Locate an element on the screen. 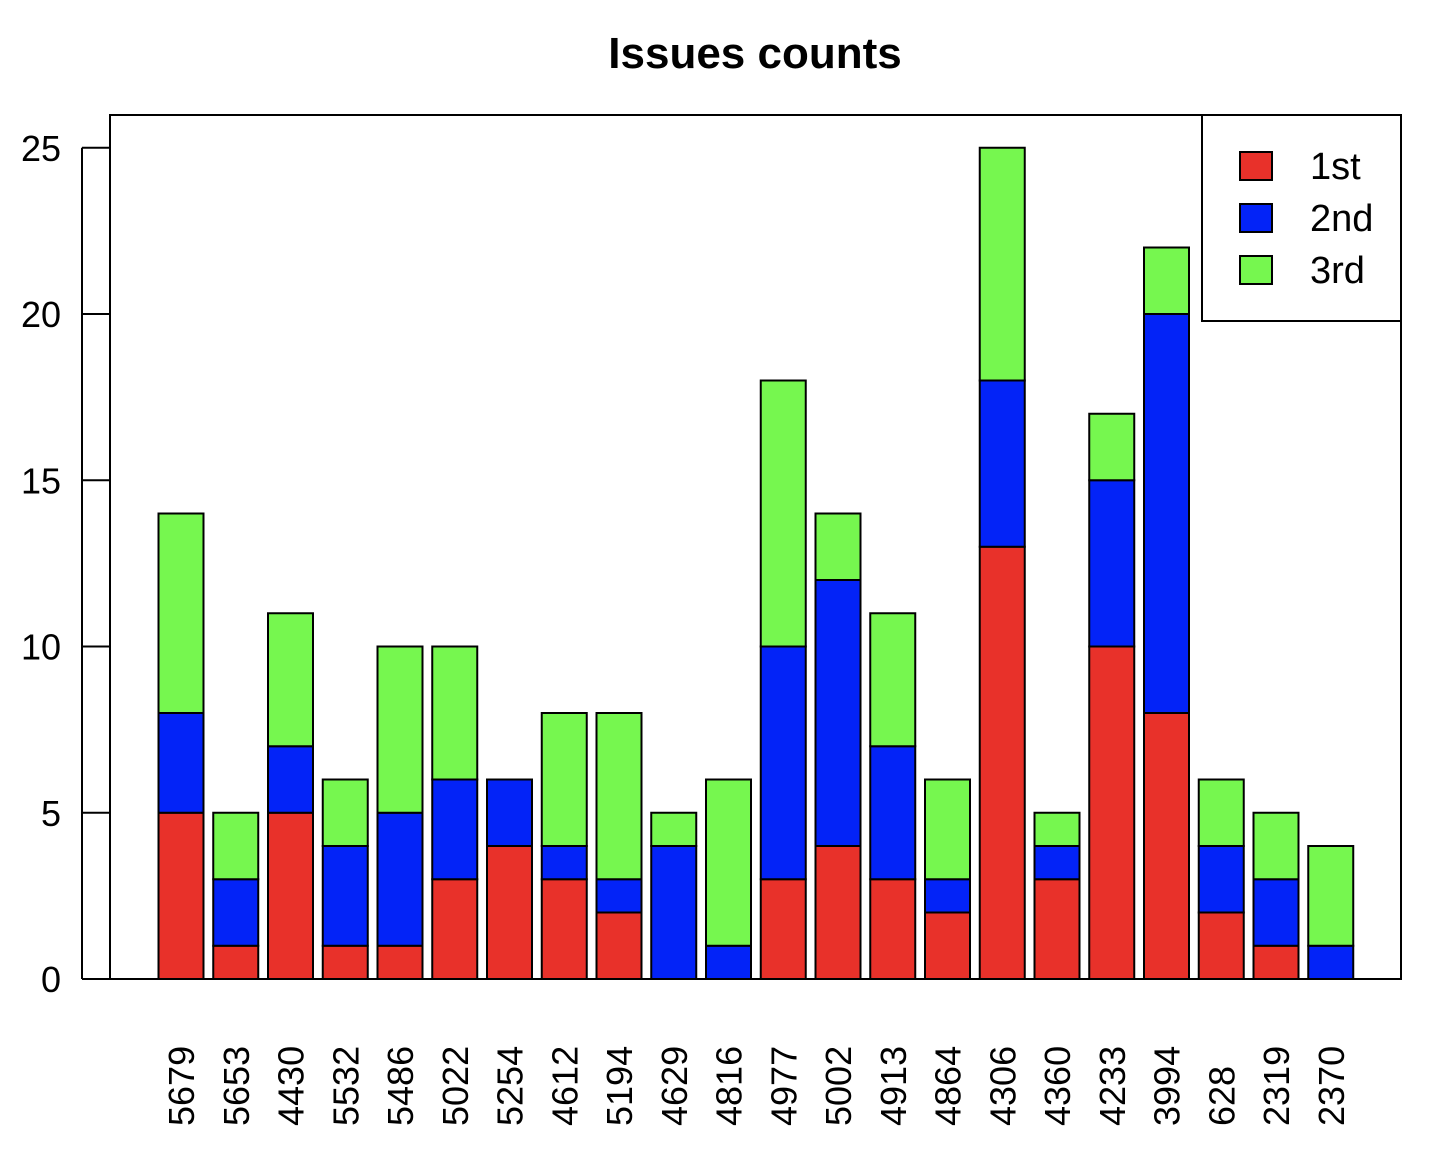 Image resolution: width=1438 pixels, height=1166 pixels. bar-5653-3rd is located at coordinates (236, 846).